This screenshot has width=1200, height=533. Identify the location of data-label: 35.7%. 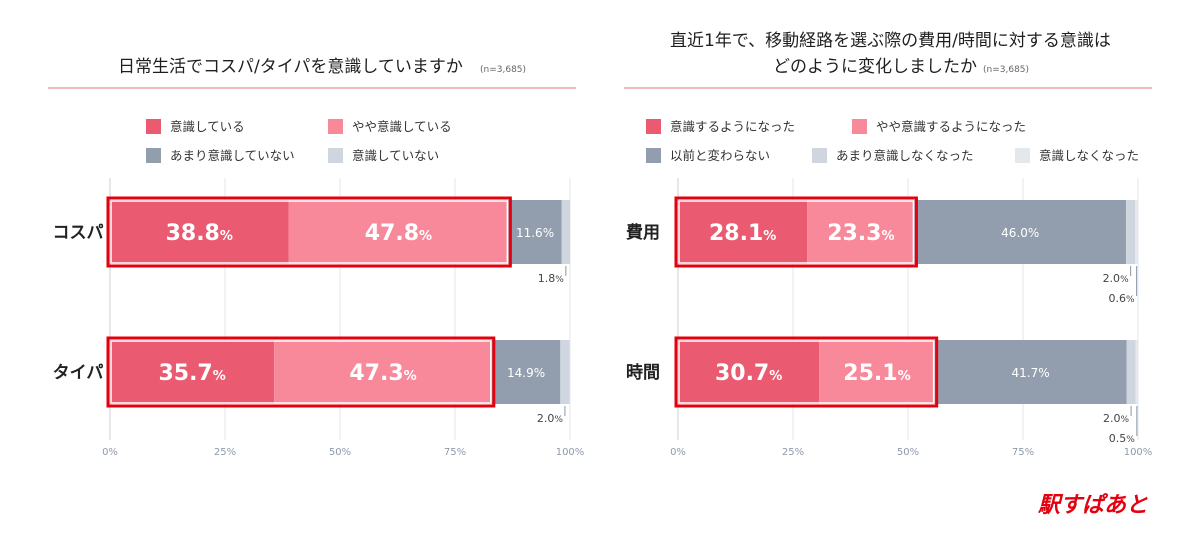
(191, 373).